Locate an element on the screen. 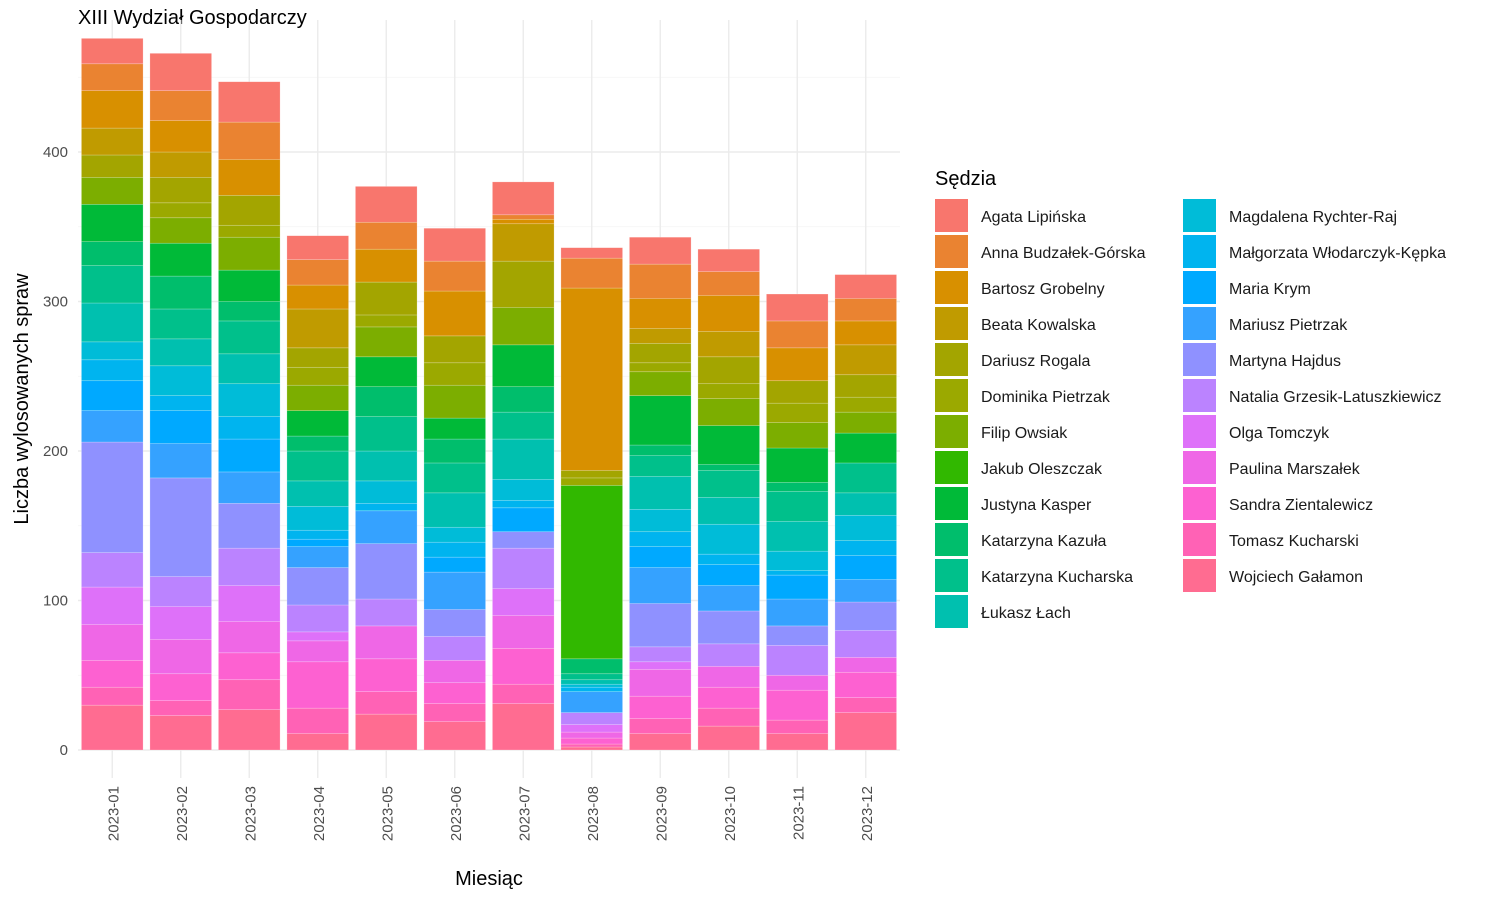  legend-item: Tomasz Kucharski is located at coordinates (1271, 539).